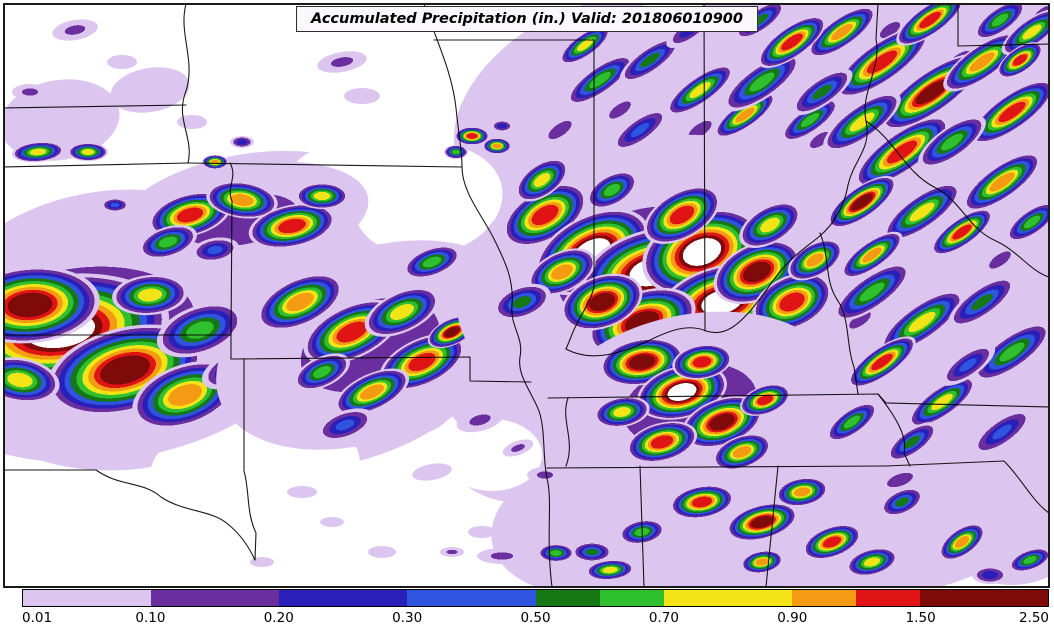  Describe the element at coordinates (792, 618) in the screenshot. I see `colorbar-tick: 0.90` at that location.